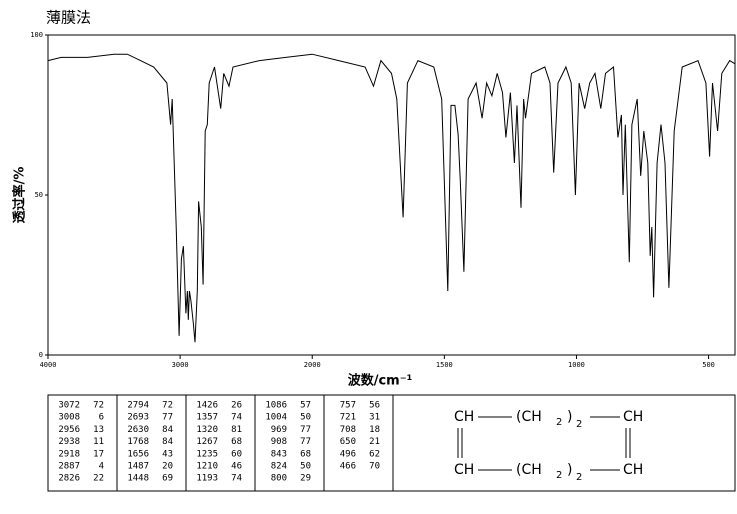 The image size is (737, 514). I want to click on peak-transmittance: 13, so click(98, 430).